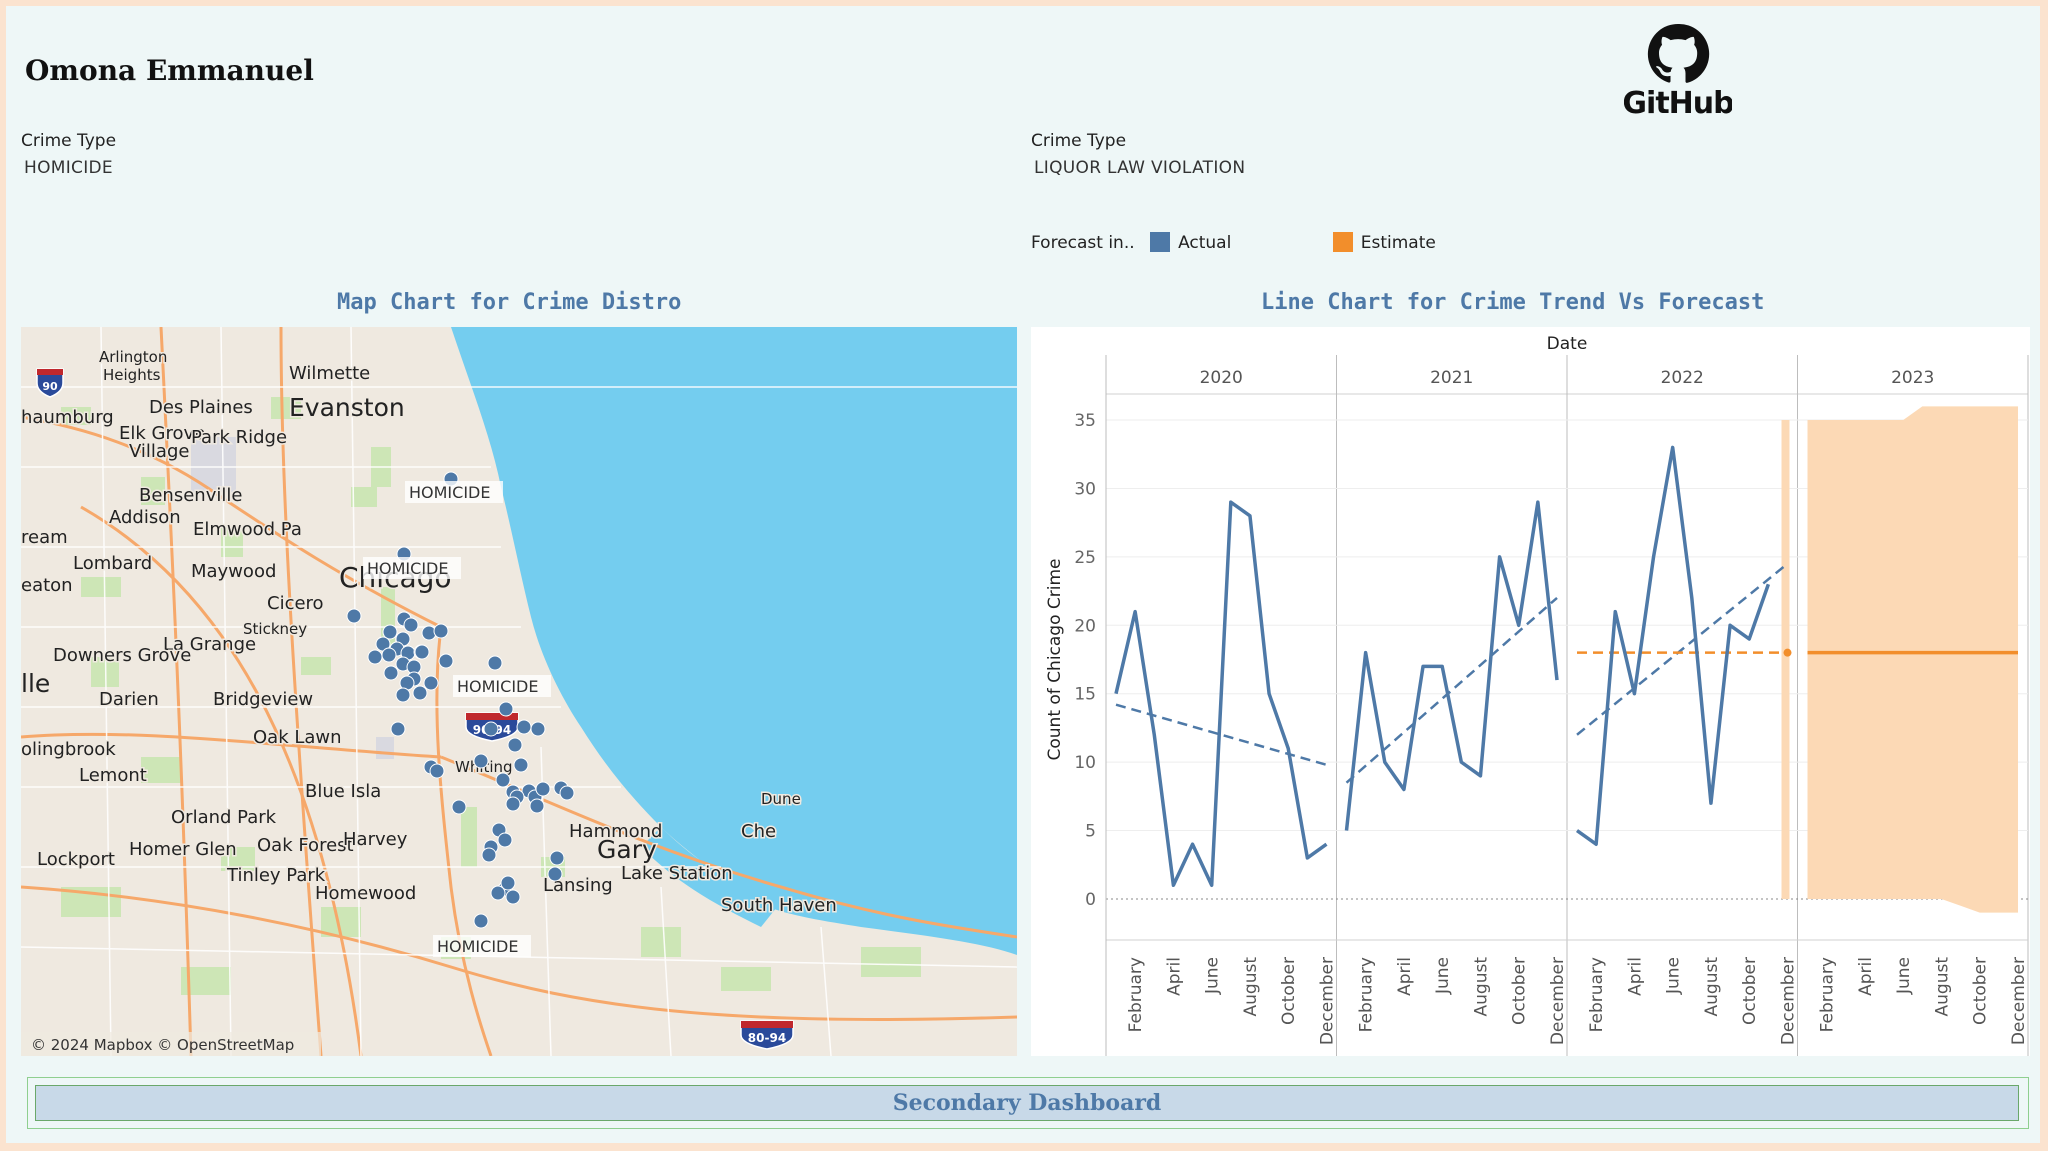  I want to click on legend-swatch-actual, so click(1160, 242).